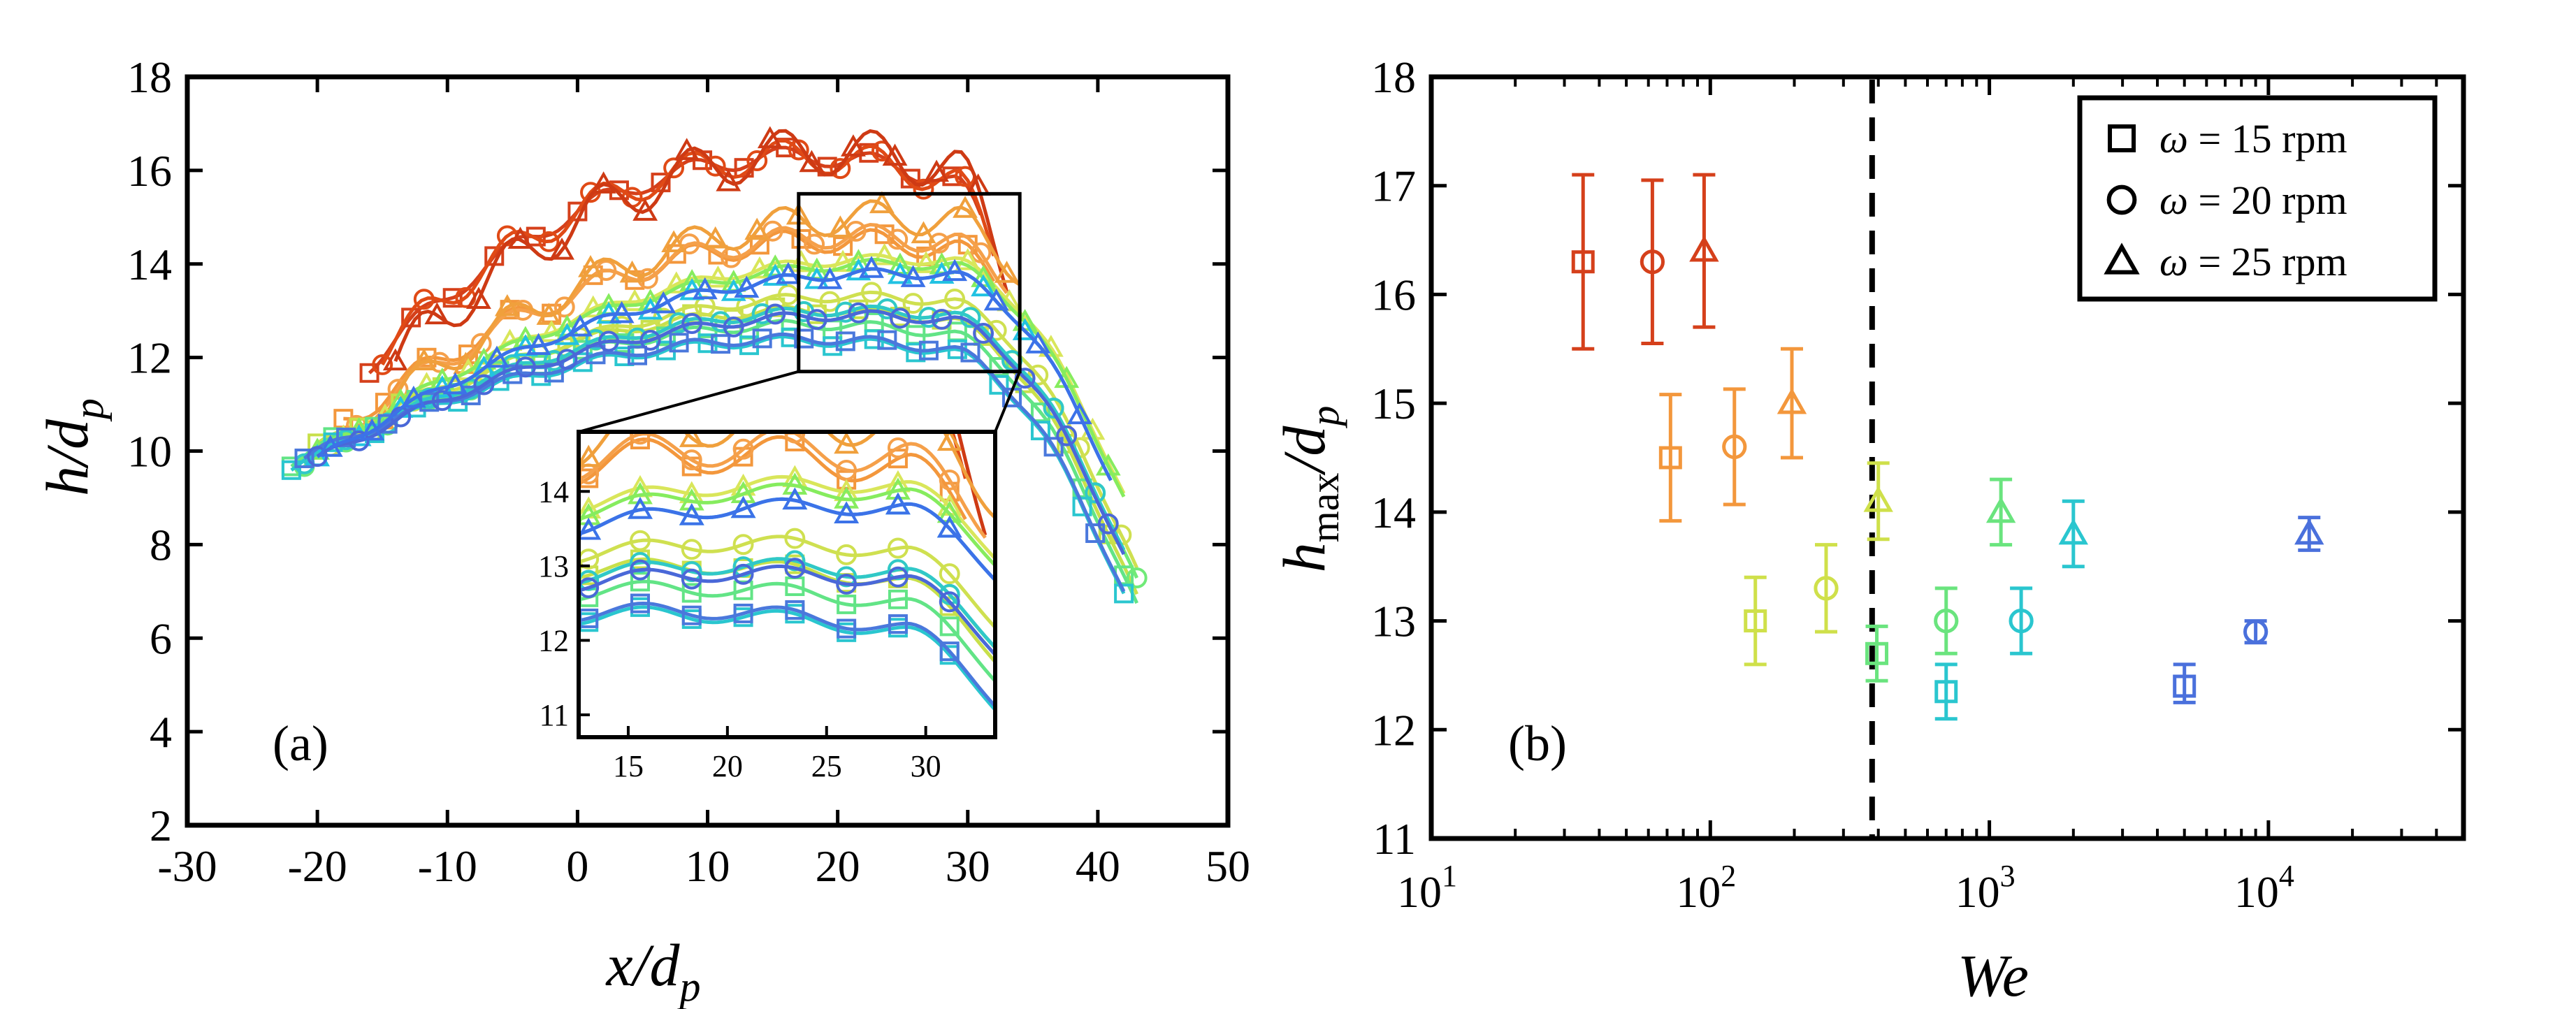  Describe the element at coordinates (554, 492) in the screenshot. I see `inset-y-tick-label: 14` at that location.